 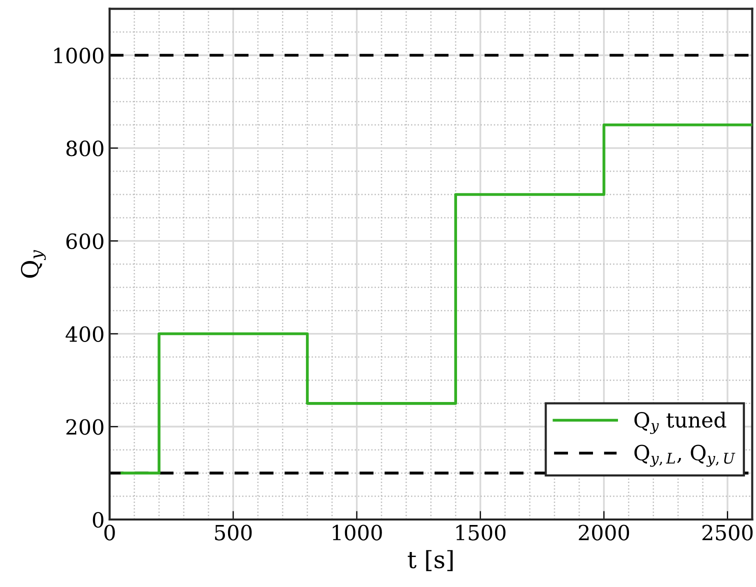 What do you see at coordinates (430, 561) in the screenshot?
I see `x-axis-title: t [s]` at bounding box center [430, 561].